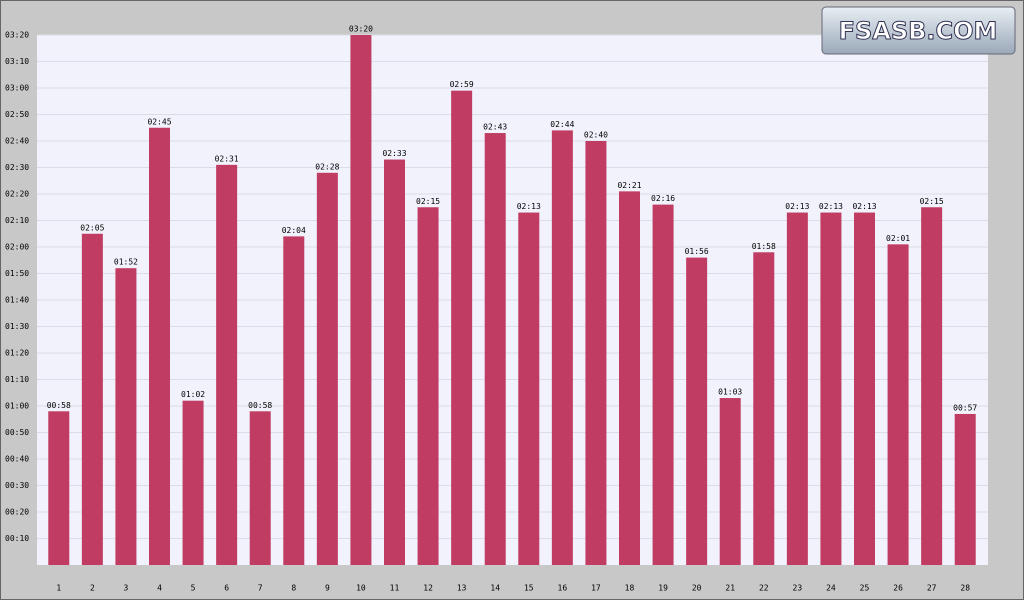 This screenshot has width=1024, height=600. What do you see at coordinates (17, 88) in the screenshot?
I see `y-tick-label: 03:00` at bounding box center [17, 88].